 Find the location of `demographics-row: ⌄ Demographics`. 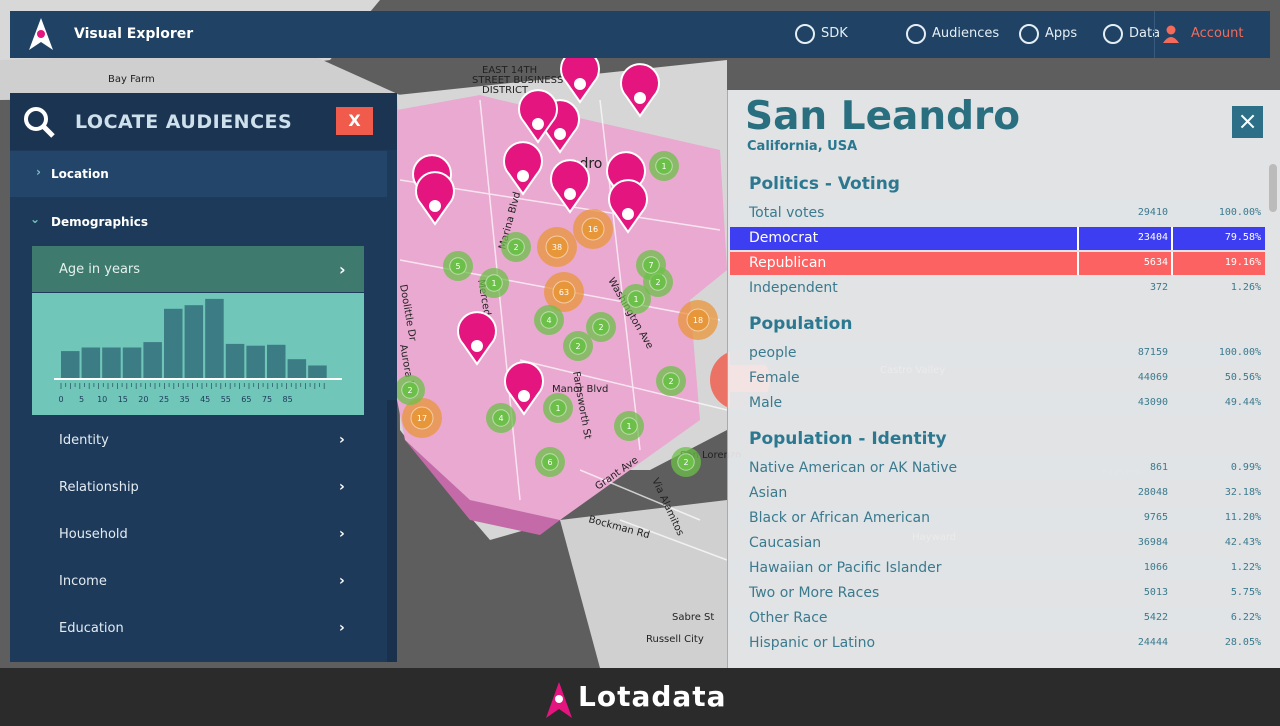

demographics-row: ⌄ Demographics is located at coordinates (89, 220).